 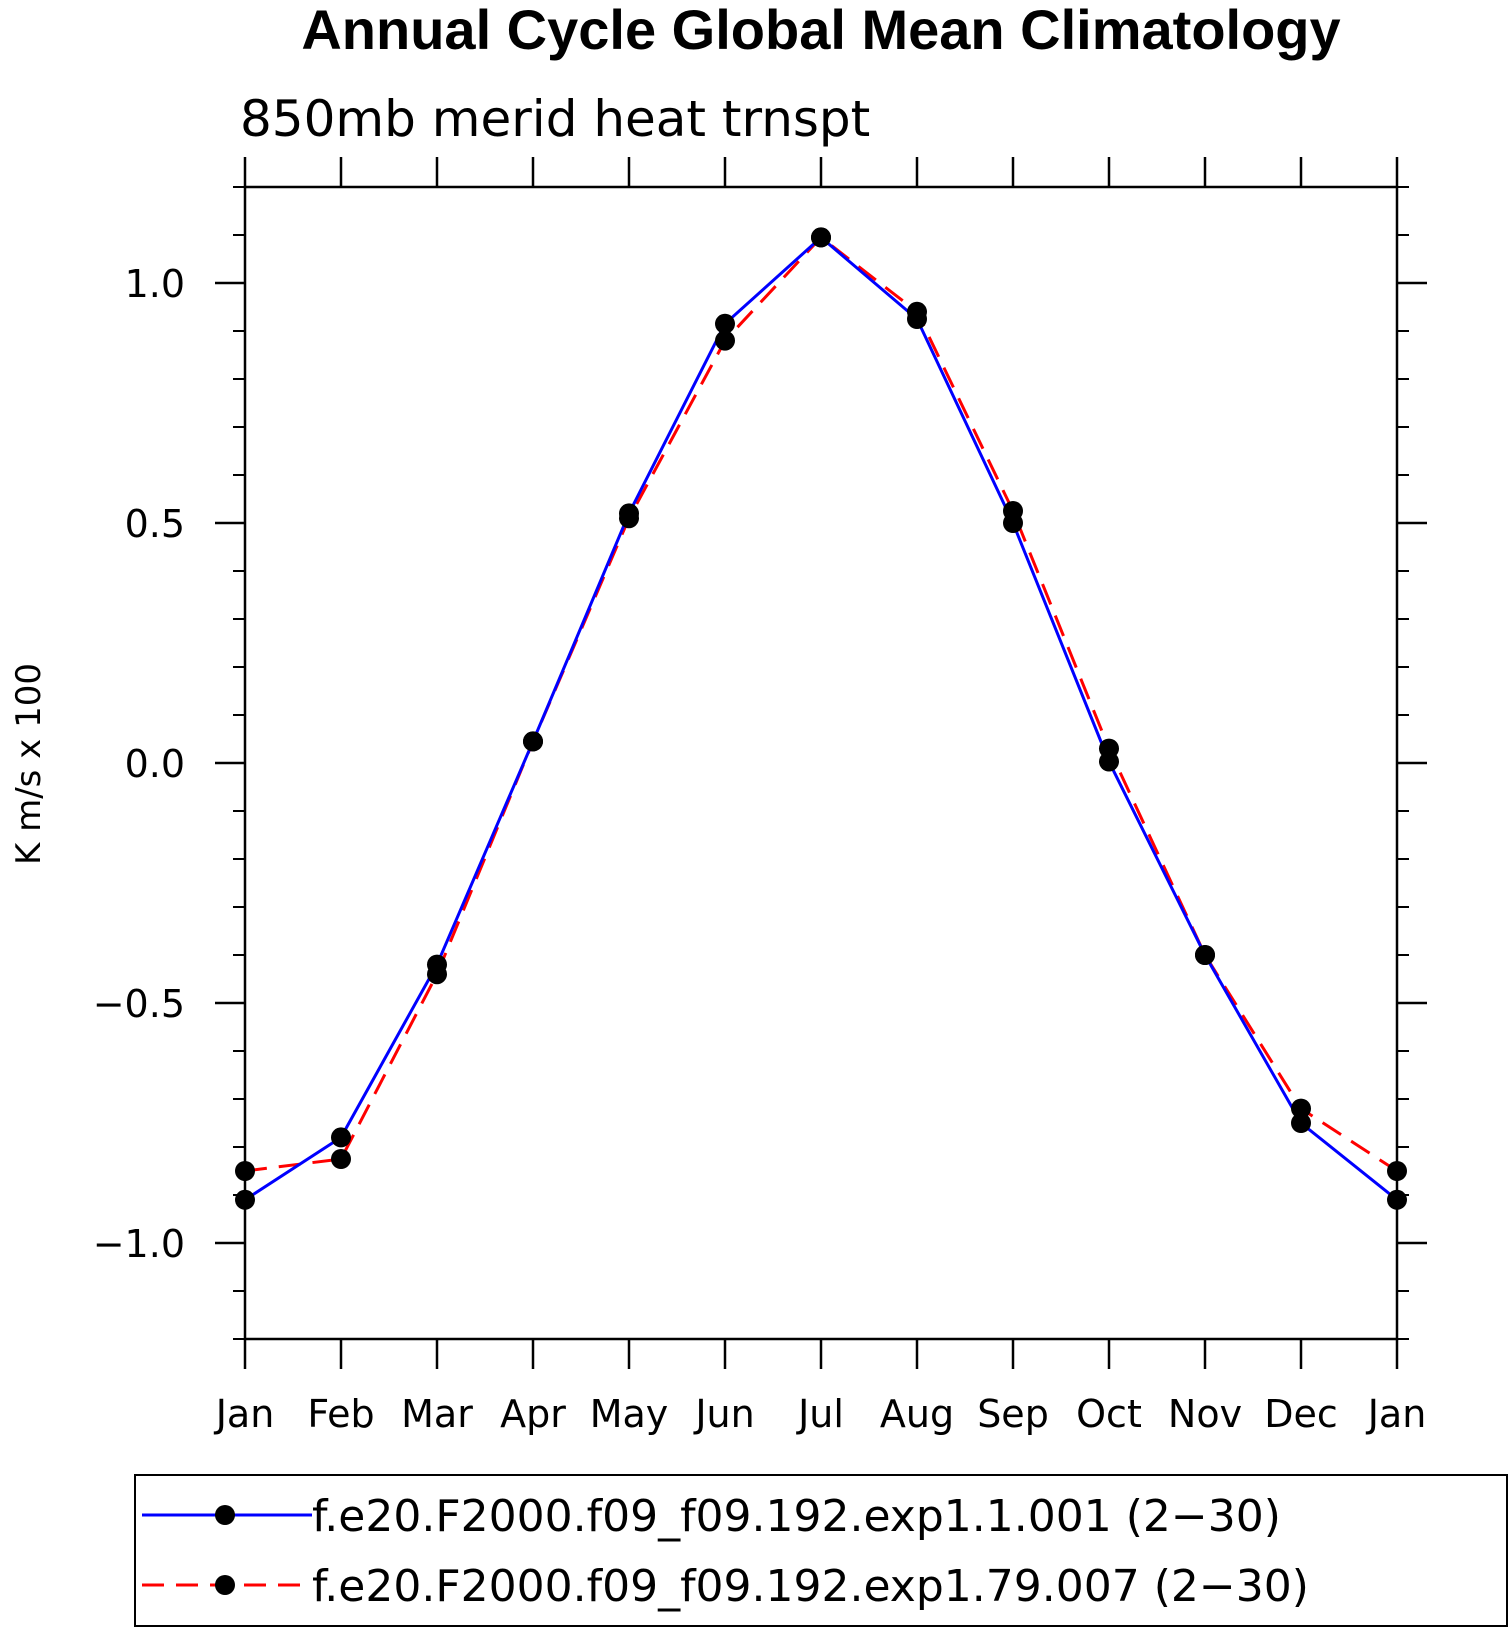 I want to click on y-tick-label: −0.5, so click(x=139, y=1004).